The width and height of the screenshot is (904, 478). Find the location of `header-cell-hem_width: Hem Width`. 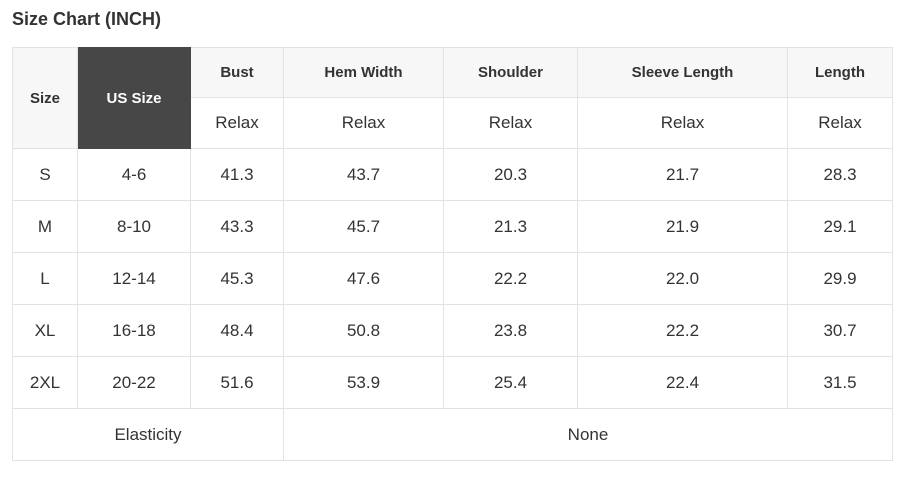

header-cell-hem_width: Hem Width is located at coordinates (363, 72).